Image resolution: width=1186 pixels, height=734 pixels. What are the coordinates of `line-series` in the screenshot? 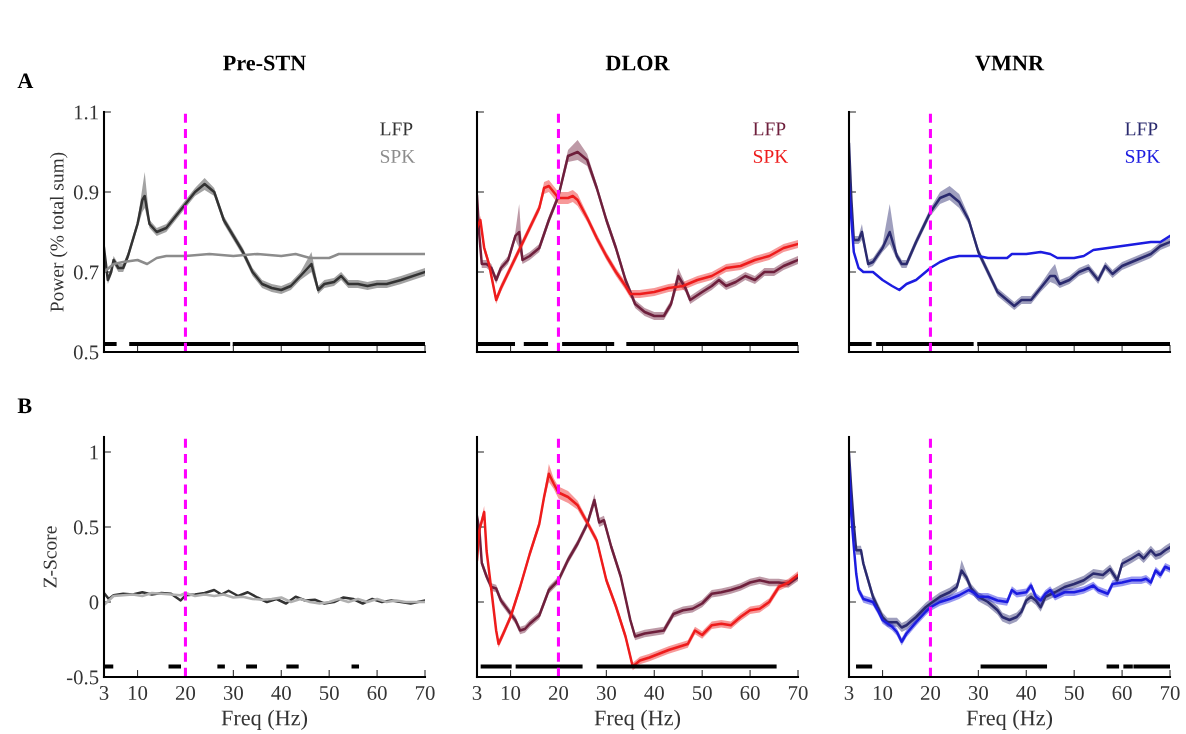 It's located at (264, 263).